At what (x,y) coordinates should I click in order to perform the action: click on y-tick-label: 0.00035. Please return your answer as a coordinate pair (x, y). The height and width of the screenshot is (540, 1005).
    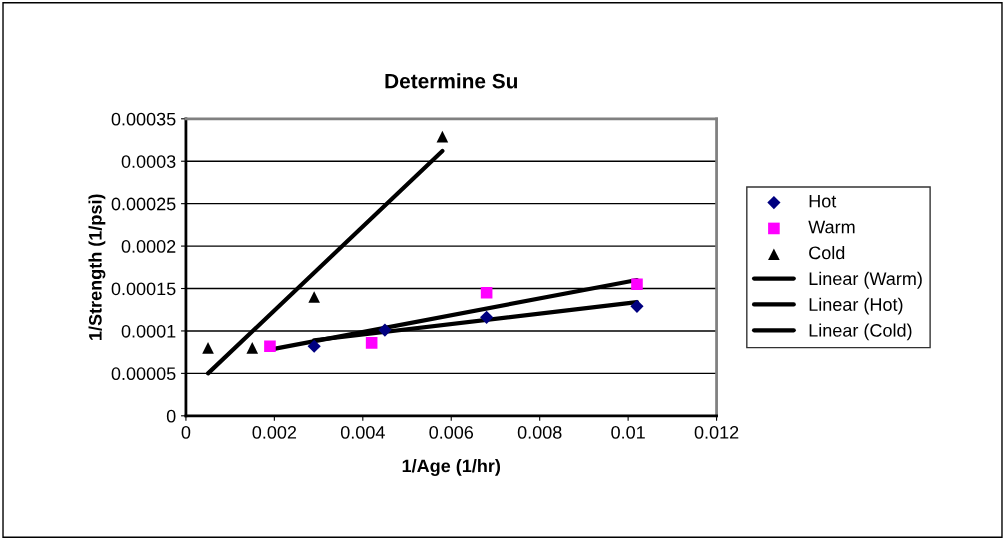
    Looking at the image, I should click on (143, 119).